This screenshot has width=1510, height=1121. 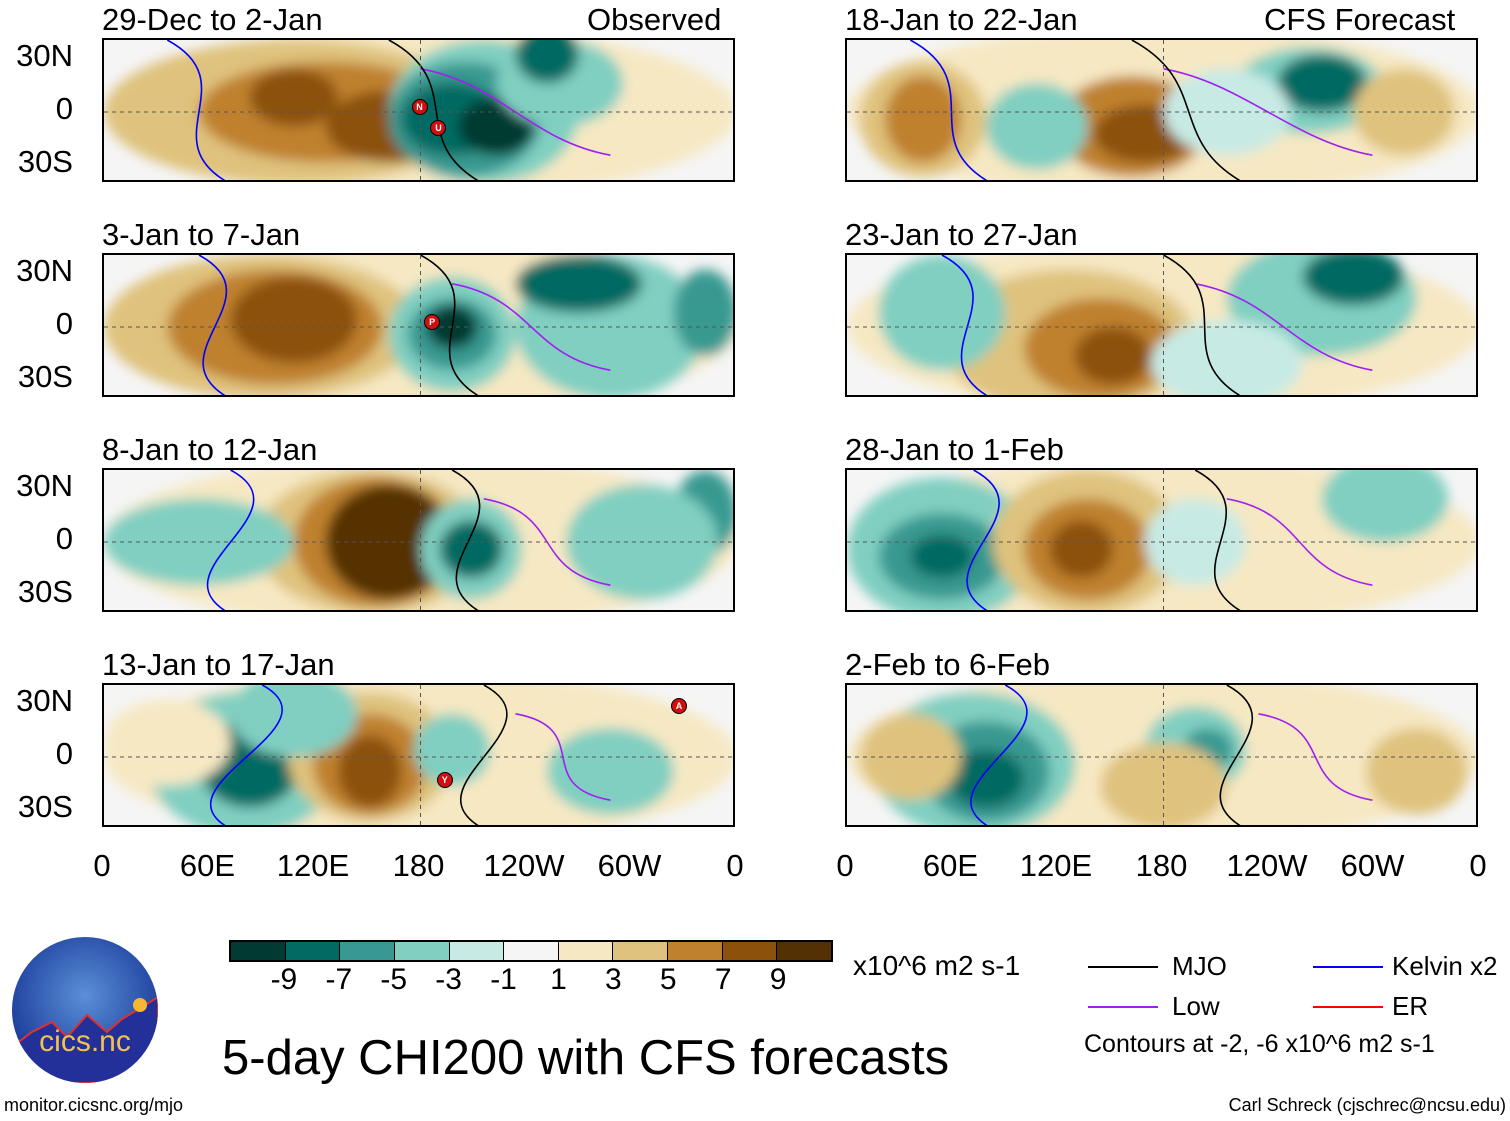 I want to click on colorbar-units: x10^6 m2 s-1, so click(x=937, y=965).